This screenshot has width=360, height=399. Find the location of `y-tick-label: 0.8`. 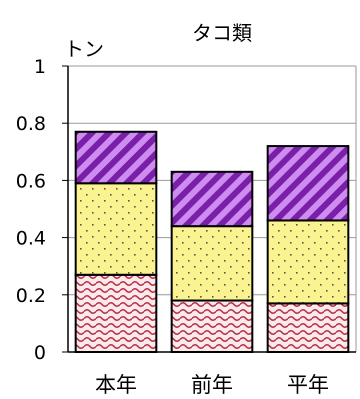

y-tick-label: 0.8 is located at coordinates (31, 124).